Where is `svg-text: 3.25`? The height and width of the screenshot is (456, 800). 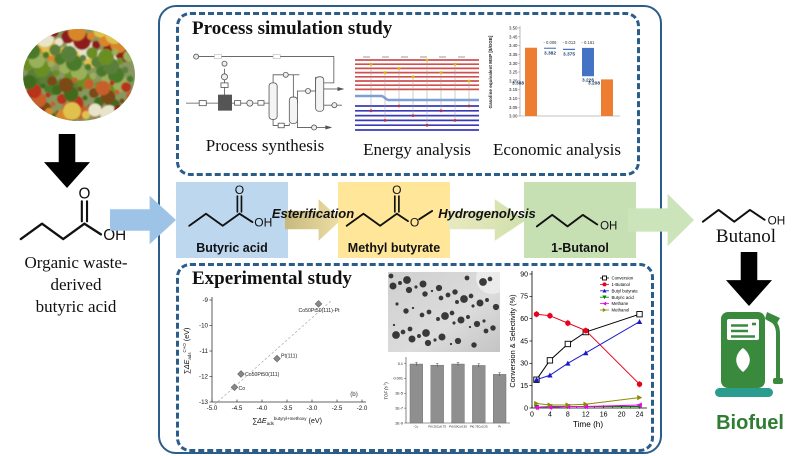
svg-text: 3.25 is located at coordinates (513, 72).